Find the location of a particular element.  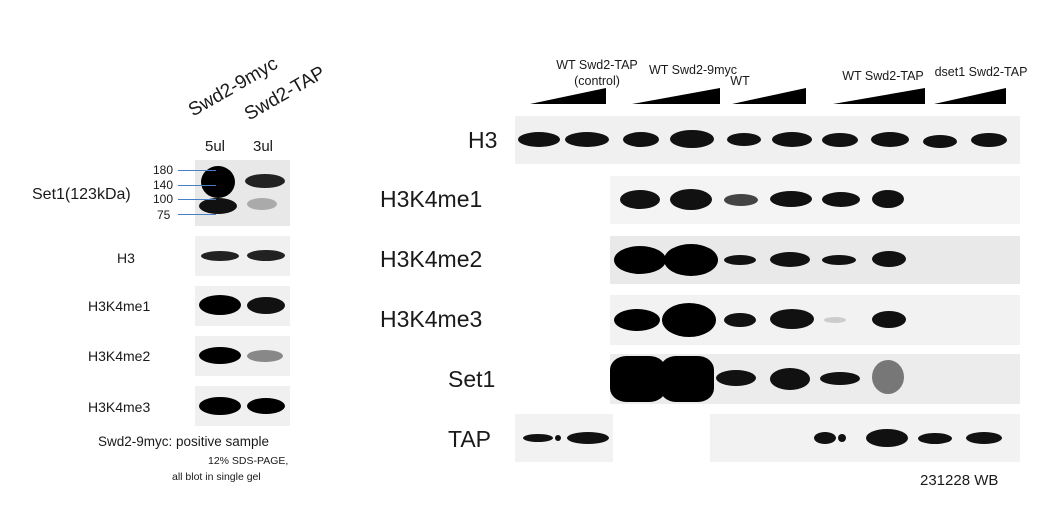

volume-5ul: 5ul is located at coordinates (215, 146).